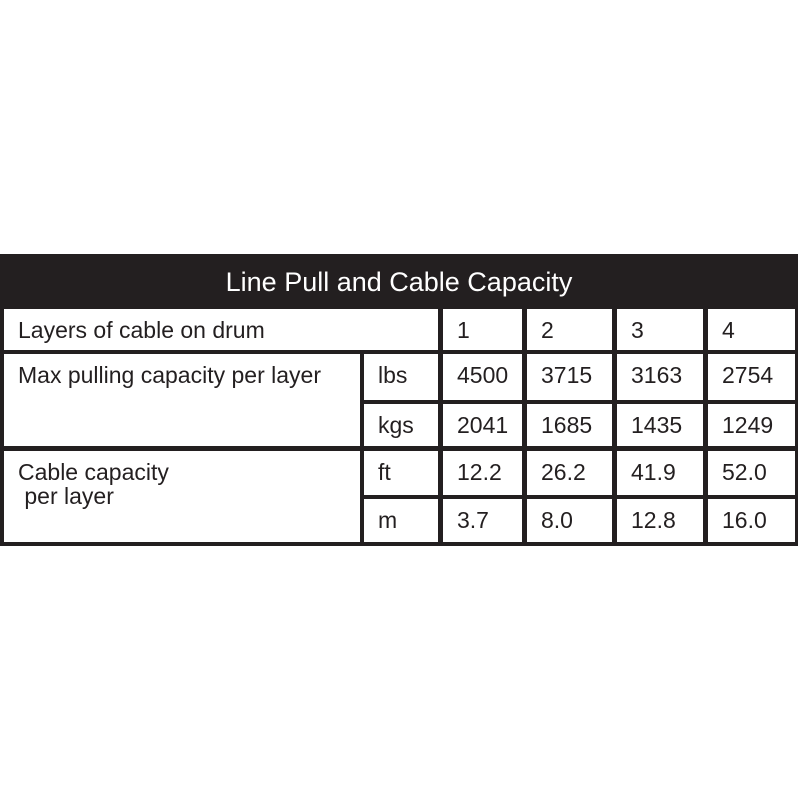  What do you see at coordinates (569, 377) in the screenshot?
I see `value-cell: 3715` at bounding box center [569, 377].